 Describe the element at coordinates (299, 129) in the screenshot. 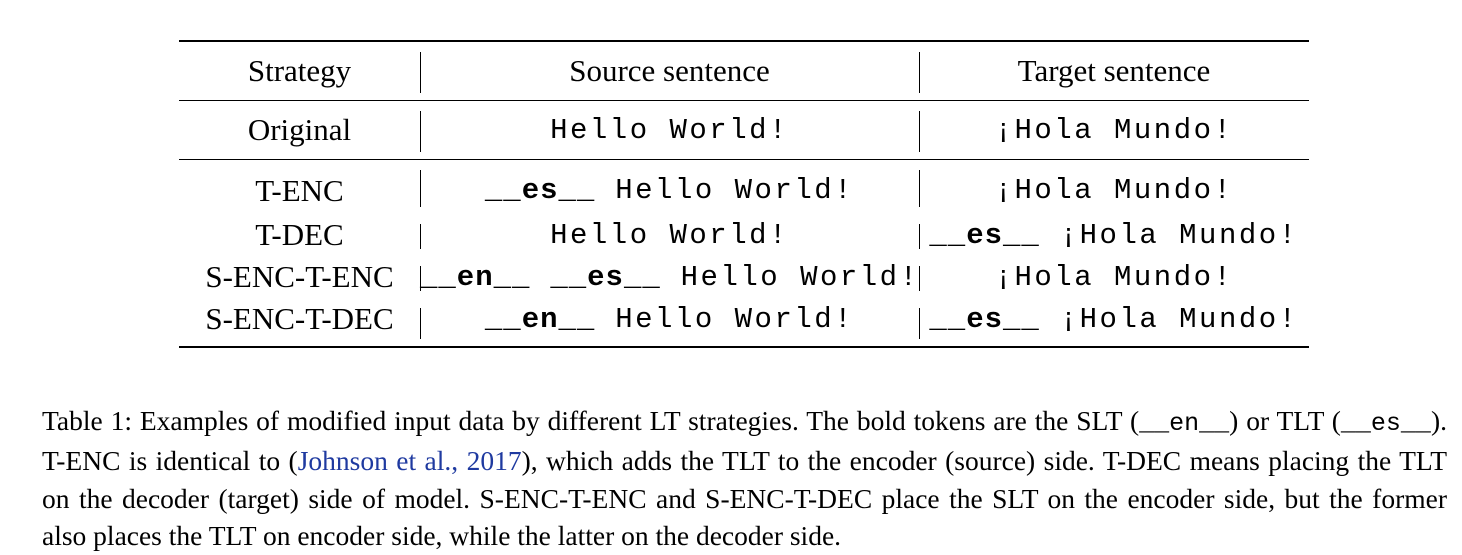

I see `strategy-cell: Original` at that location.